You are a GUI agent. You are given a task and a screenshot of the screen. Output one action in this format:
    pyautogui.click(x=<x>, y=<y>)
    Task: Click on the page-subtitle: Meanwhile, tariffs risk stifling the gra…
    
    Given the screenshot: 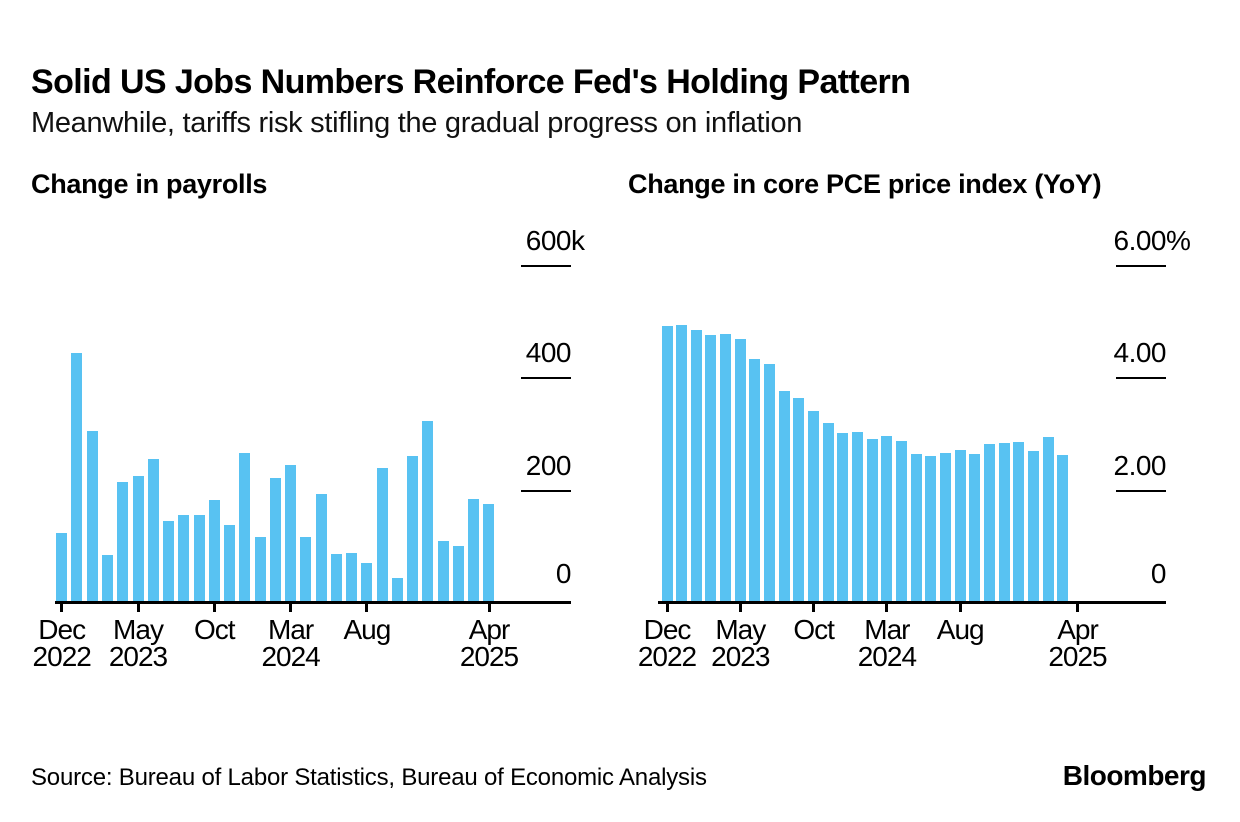 What is the action you would take?
    pyautogui.click(x=417, y=123)
    